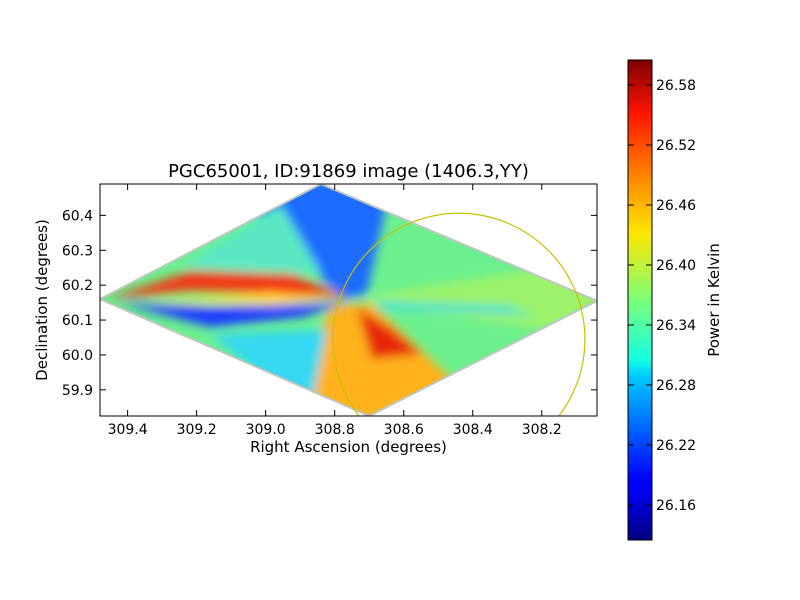 The image size is (800, 600). I want to click on colorbar-label: Power in Kelvin, so click(714, 300).